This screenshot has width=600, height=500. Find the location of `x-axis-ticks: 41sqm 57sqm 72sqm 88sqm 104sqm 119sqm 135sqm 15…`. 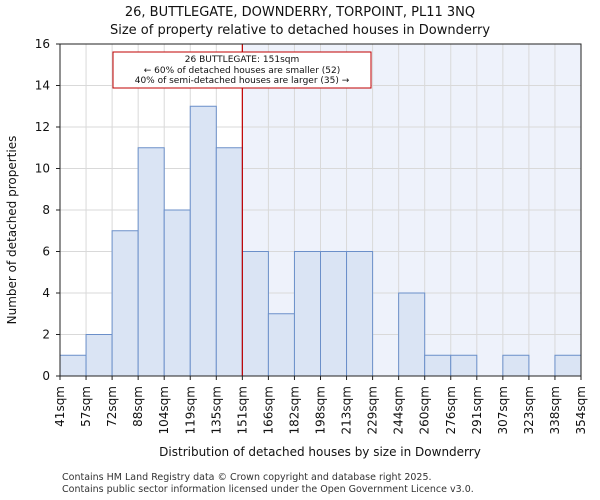

x-axis-ticks: 41sqm 57sqm 72sqm 88sqm 104sqm 119sqm 135sqm 15… is located at coordinates (320, 405).